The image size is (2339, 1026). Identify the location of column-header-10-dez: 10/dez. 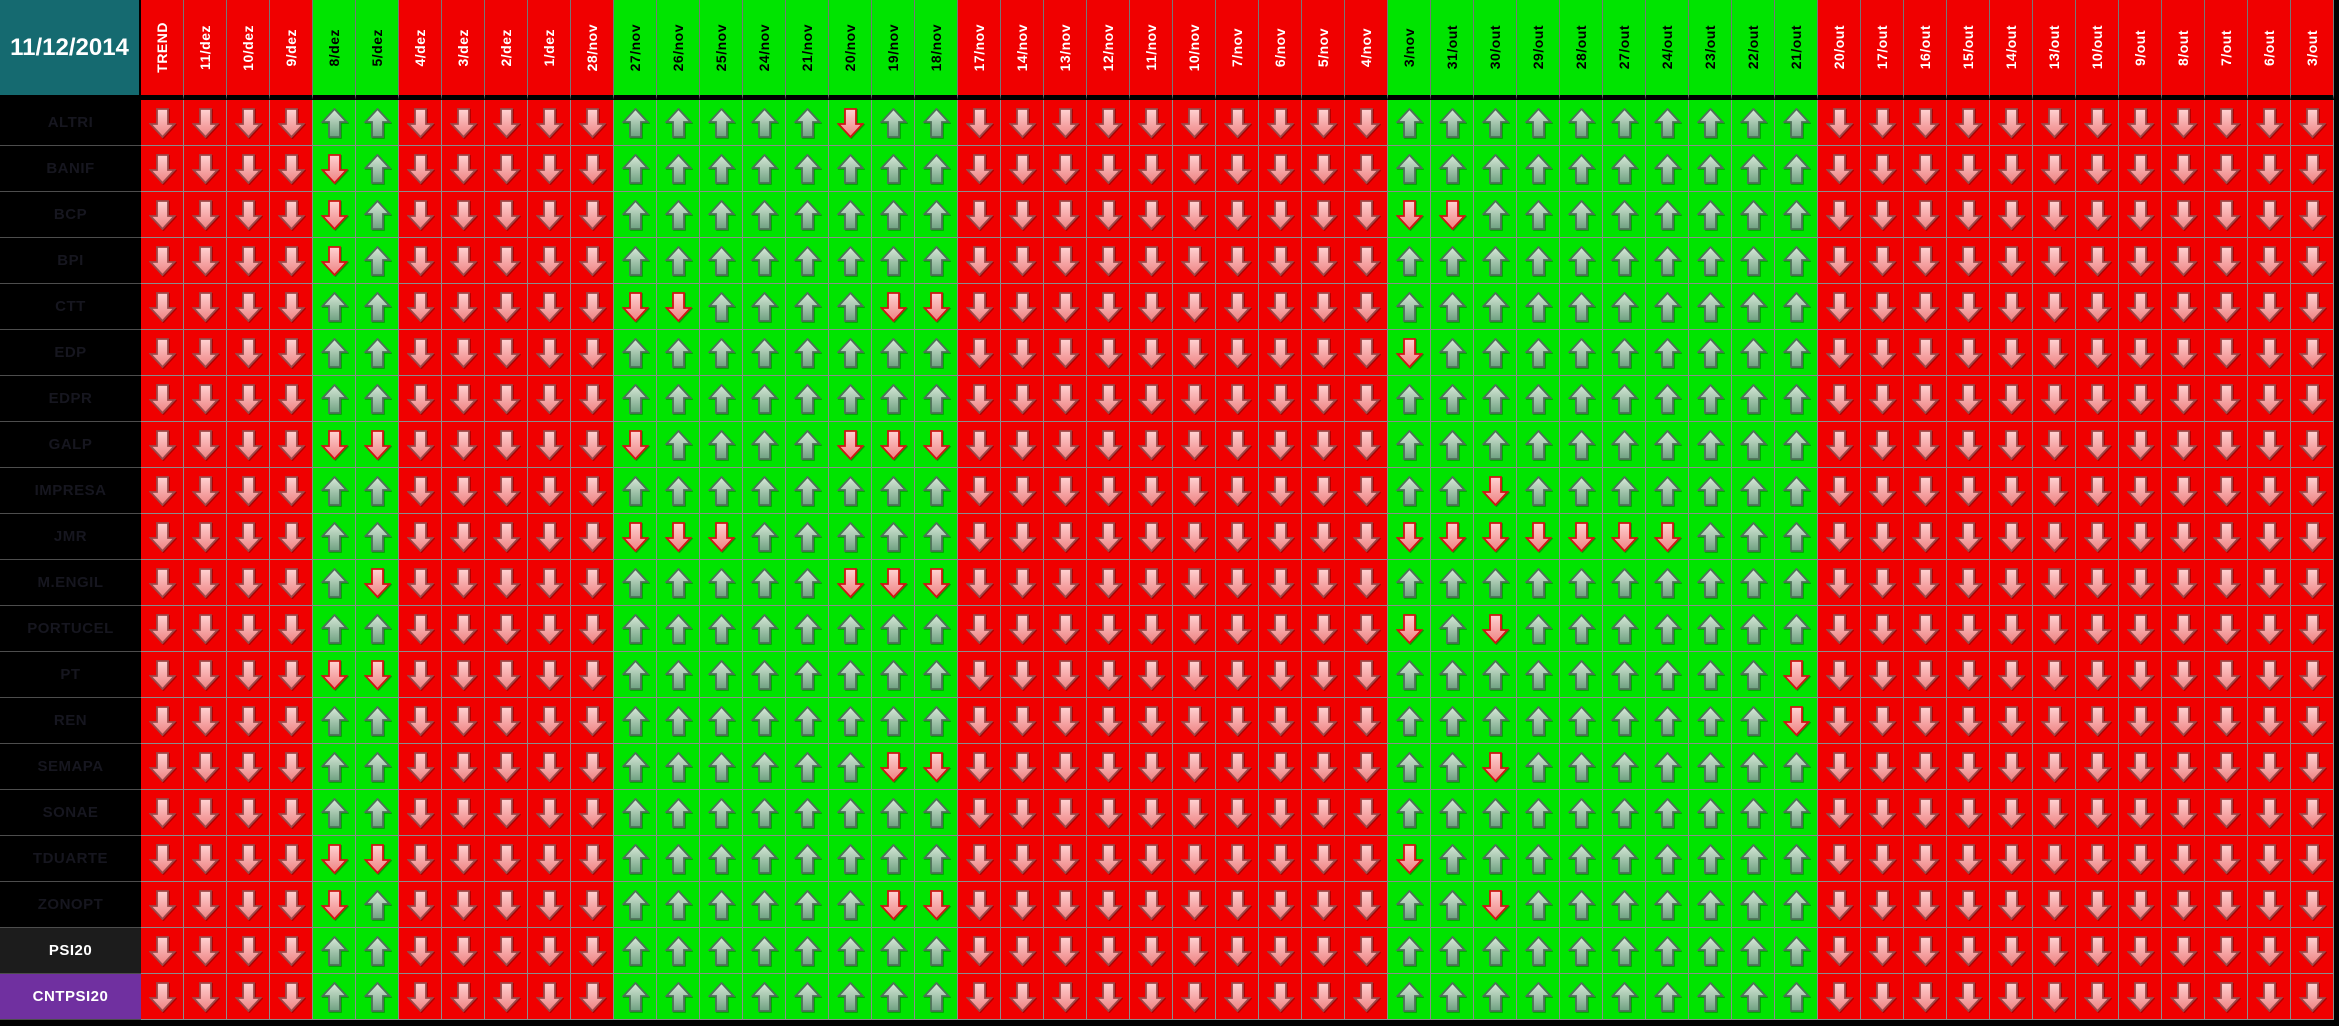
(248, 50).